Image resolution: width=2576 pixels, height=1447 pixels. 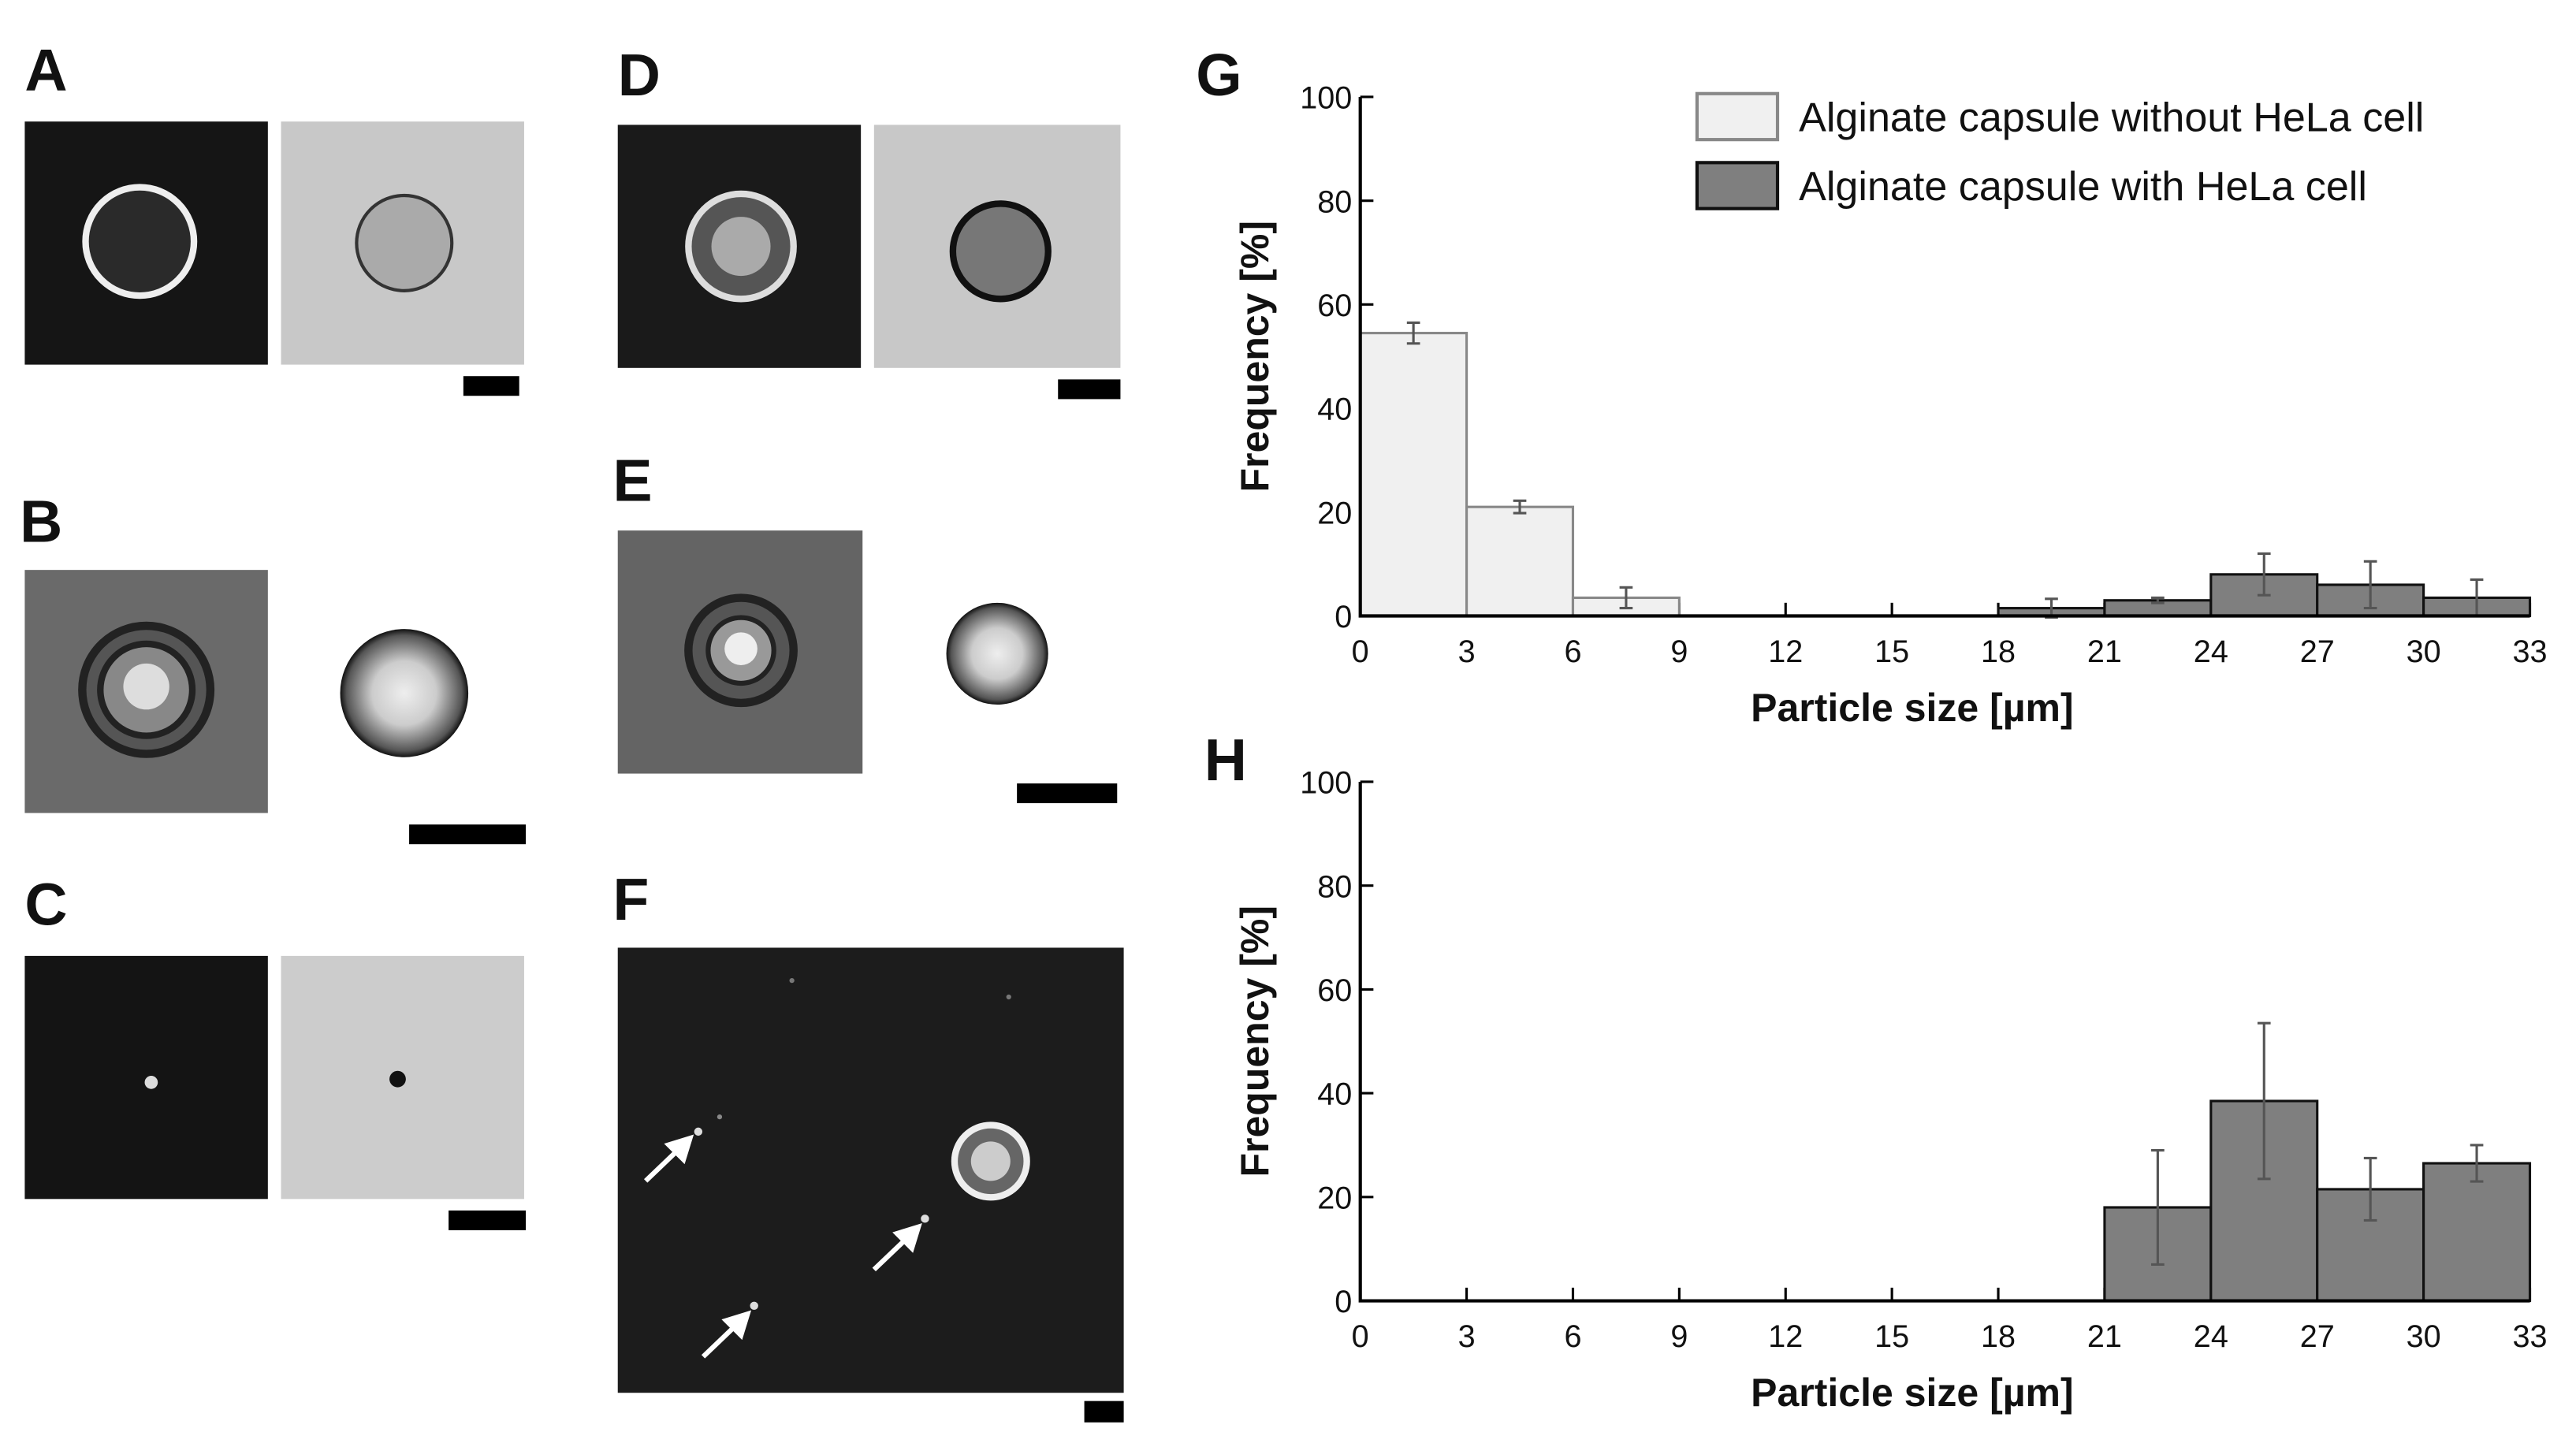 What do you see at coordinates (639, 75) in the screenshot?
I see `panel-label: D` at bounding box center [639, 75].